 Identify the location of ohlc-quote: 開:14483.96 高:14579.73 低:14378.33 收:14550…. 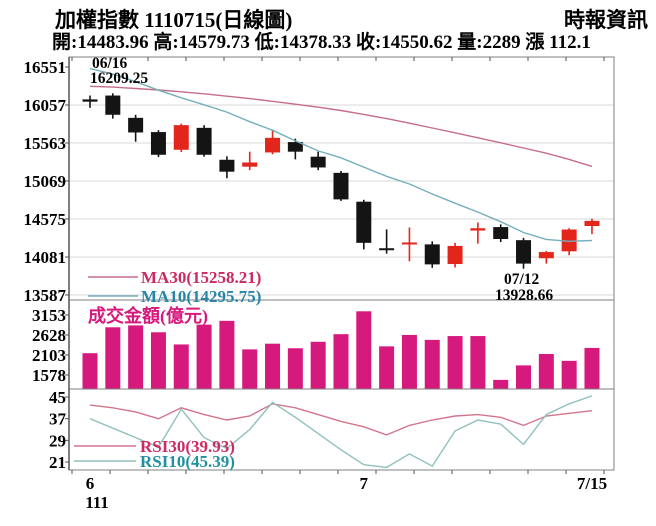
(321, 42).